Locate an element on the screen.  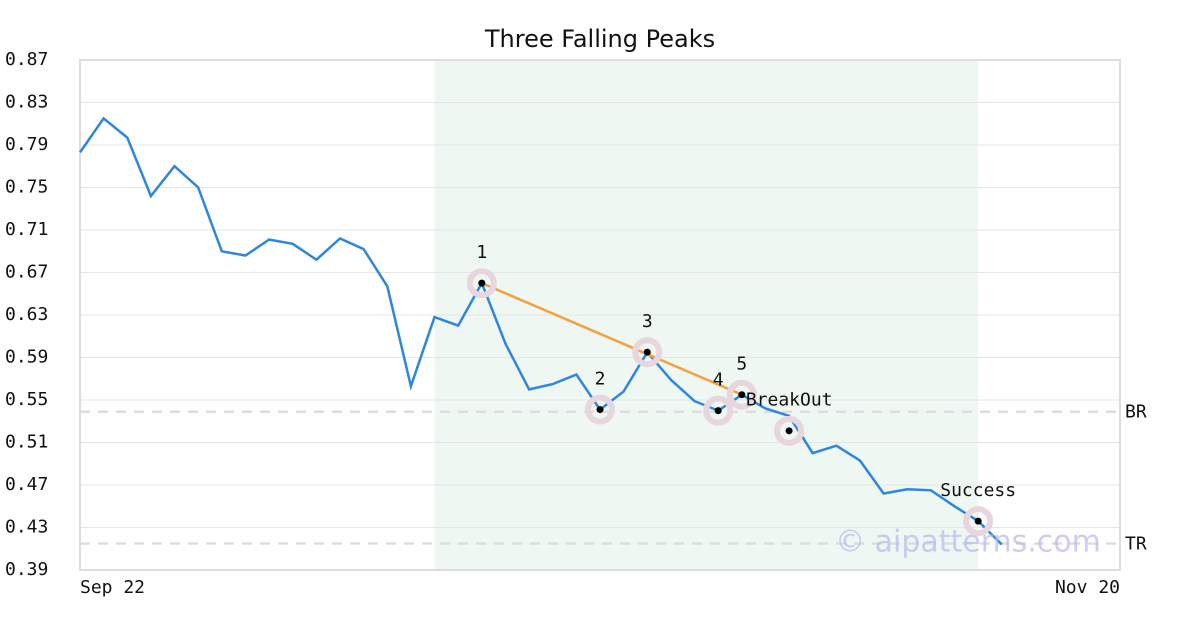
x-tick-label: Nov 20 is located at coordinates (1087, 587).